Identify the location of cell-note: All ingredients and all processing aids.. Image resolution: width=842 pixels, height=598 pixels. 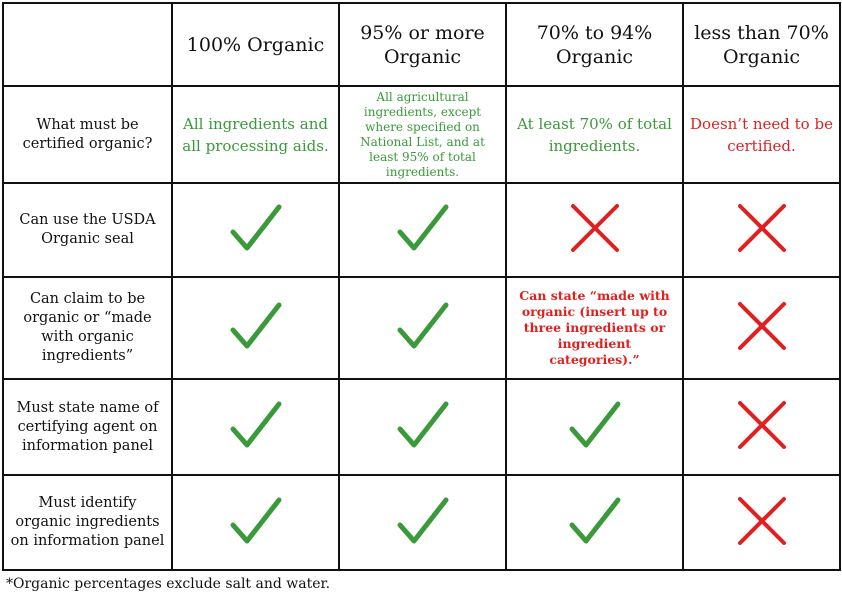
(255, 134).